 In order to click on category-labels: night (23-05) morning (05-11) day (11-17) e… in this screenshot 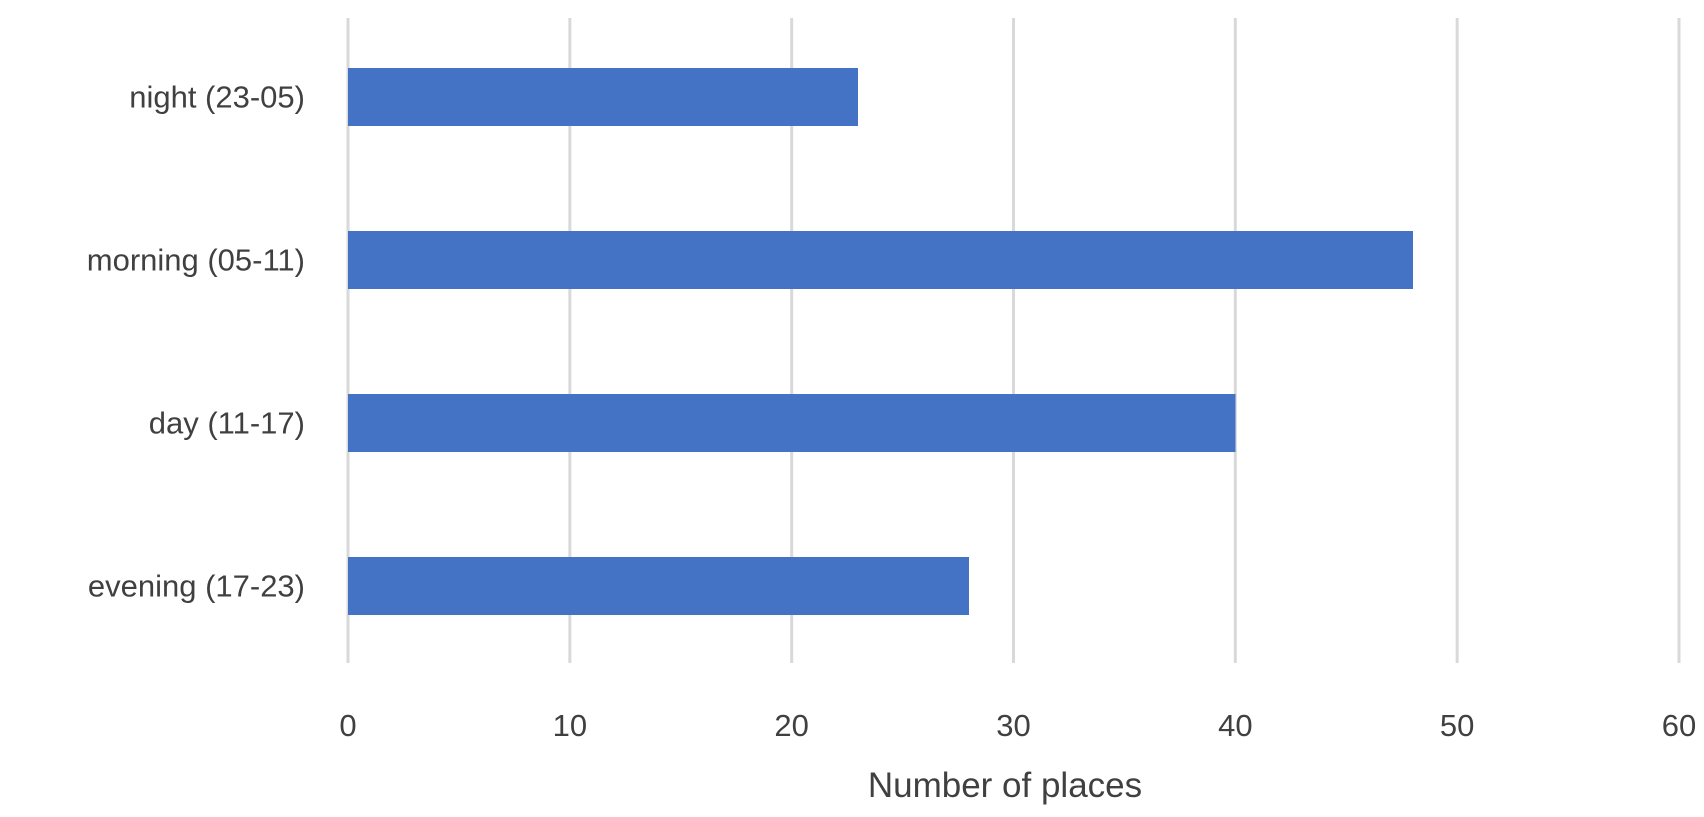, I will do `click(196, 342)`.